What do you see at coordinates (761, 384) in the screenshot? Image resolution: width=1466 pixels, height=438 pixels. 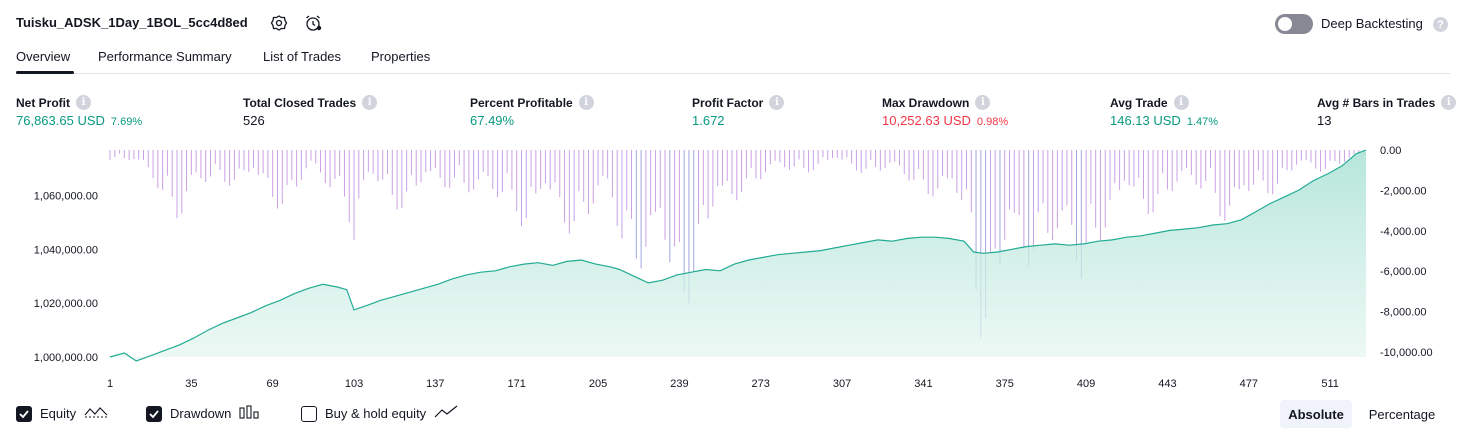 I see `x-axis-tick: 273` at bounding box center [761, 384].